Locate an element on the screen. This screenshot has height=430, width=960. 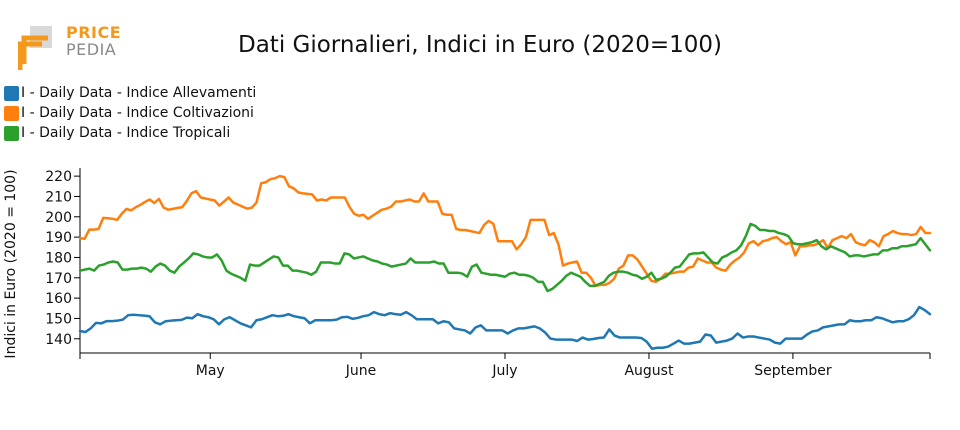
logo-line2: PEDIA is located at coordinates (91, 49).